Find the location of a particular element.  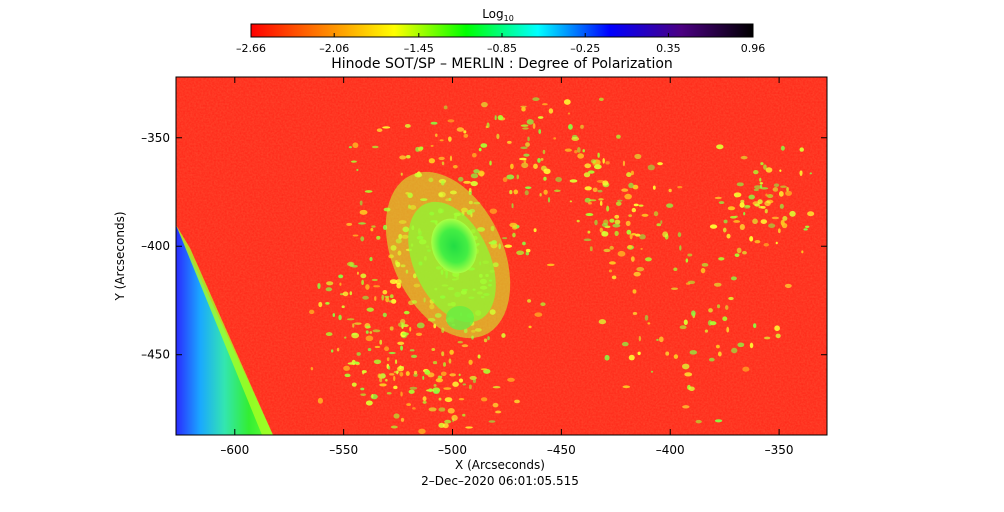

colorbar-tick-label: –0.85 is located at coordinates (502, 48).